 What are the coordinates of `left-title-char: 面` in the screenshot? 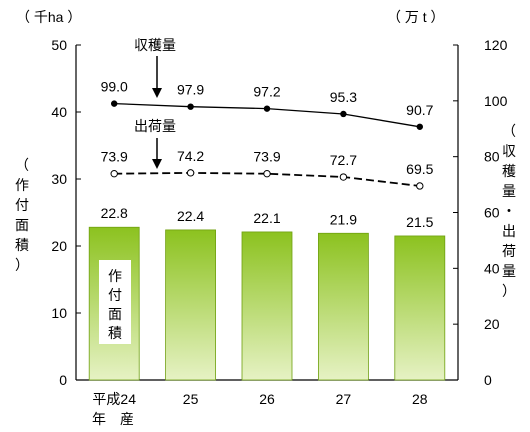 It's located at (22, 225).